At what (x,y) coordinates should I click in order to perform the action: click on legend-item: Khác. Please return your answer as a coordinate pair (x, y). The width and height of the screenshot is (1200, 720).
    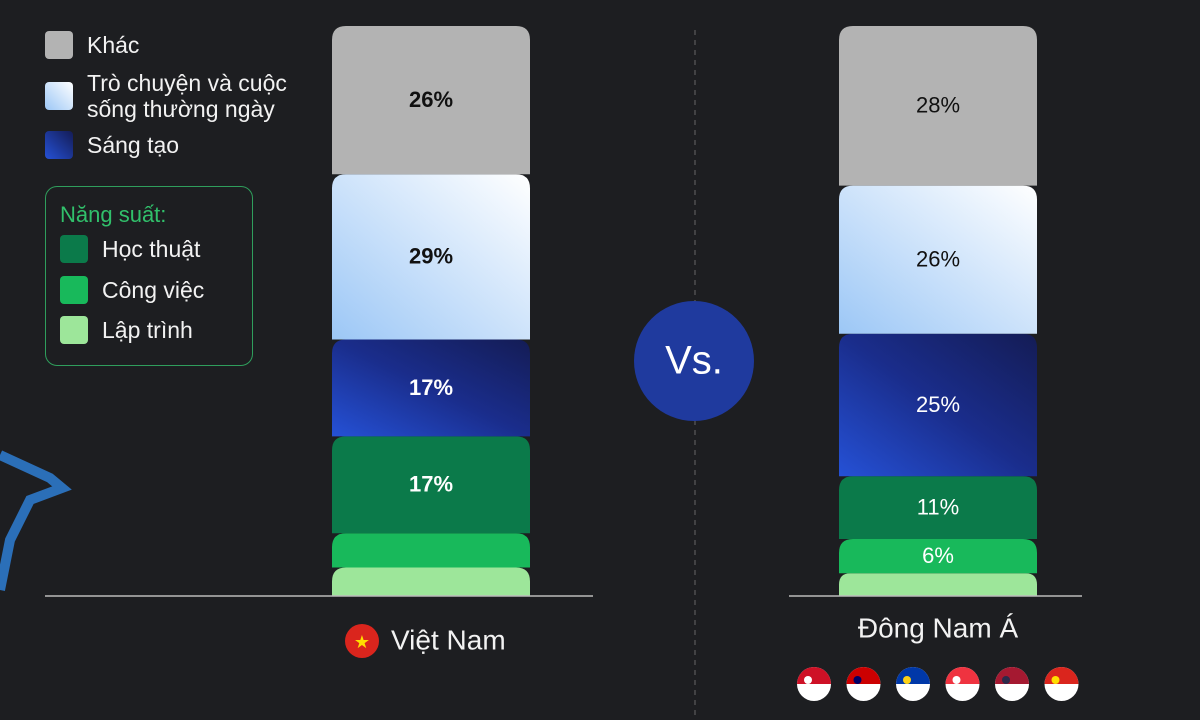
    Looking at the image, I should click on (92, 45).